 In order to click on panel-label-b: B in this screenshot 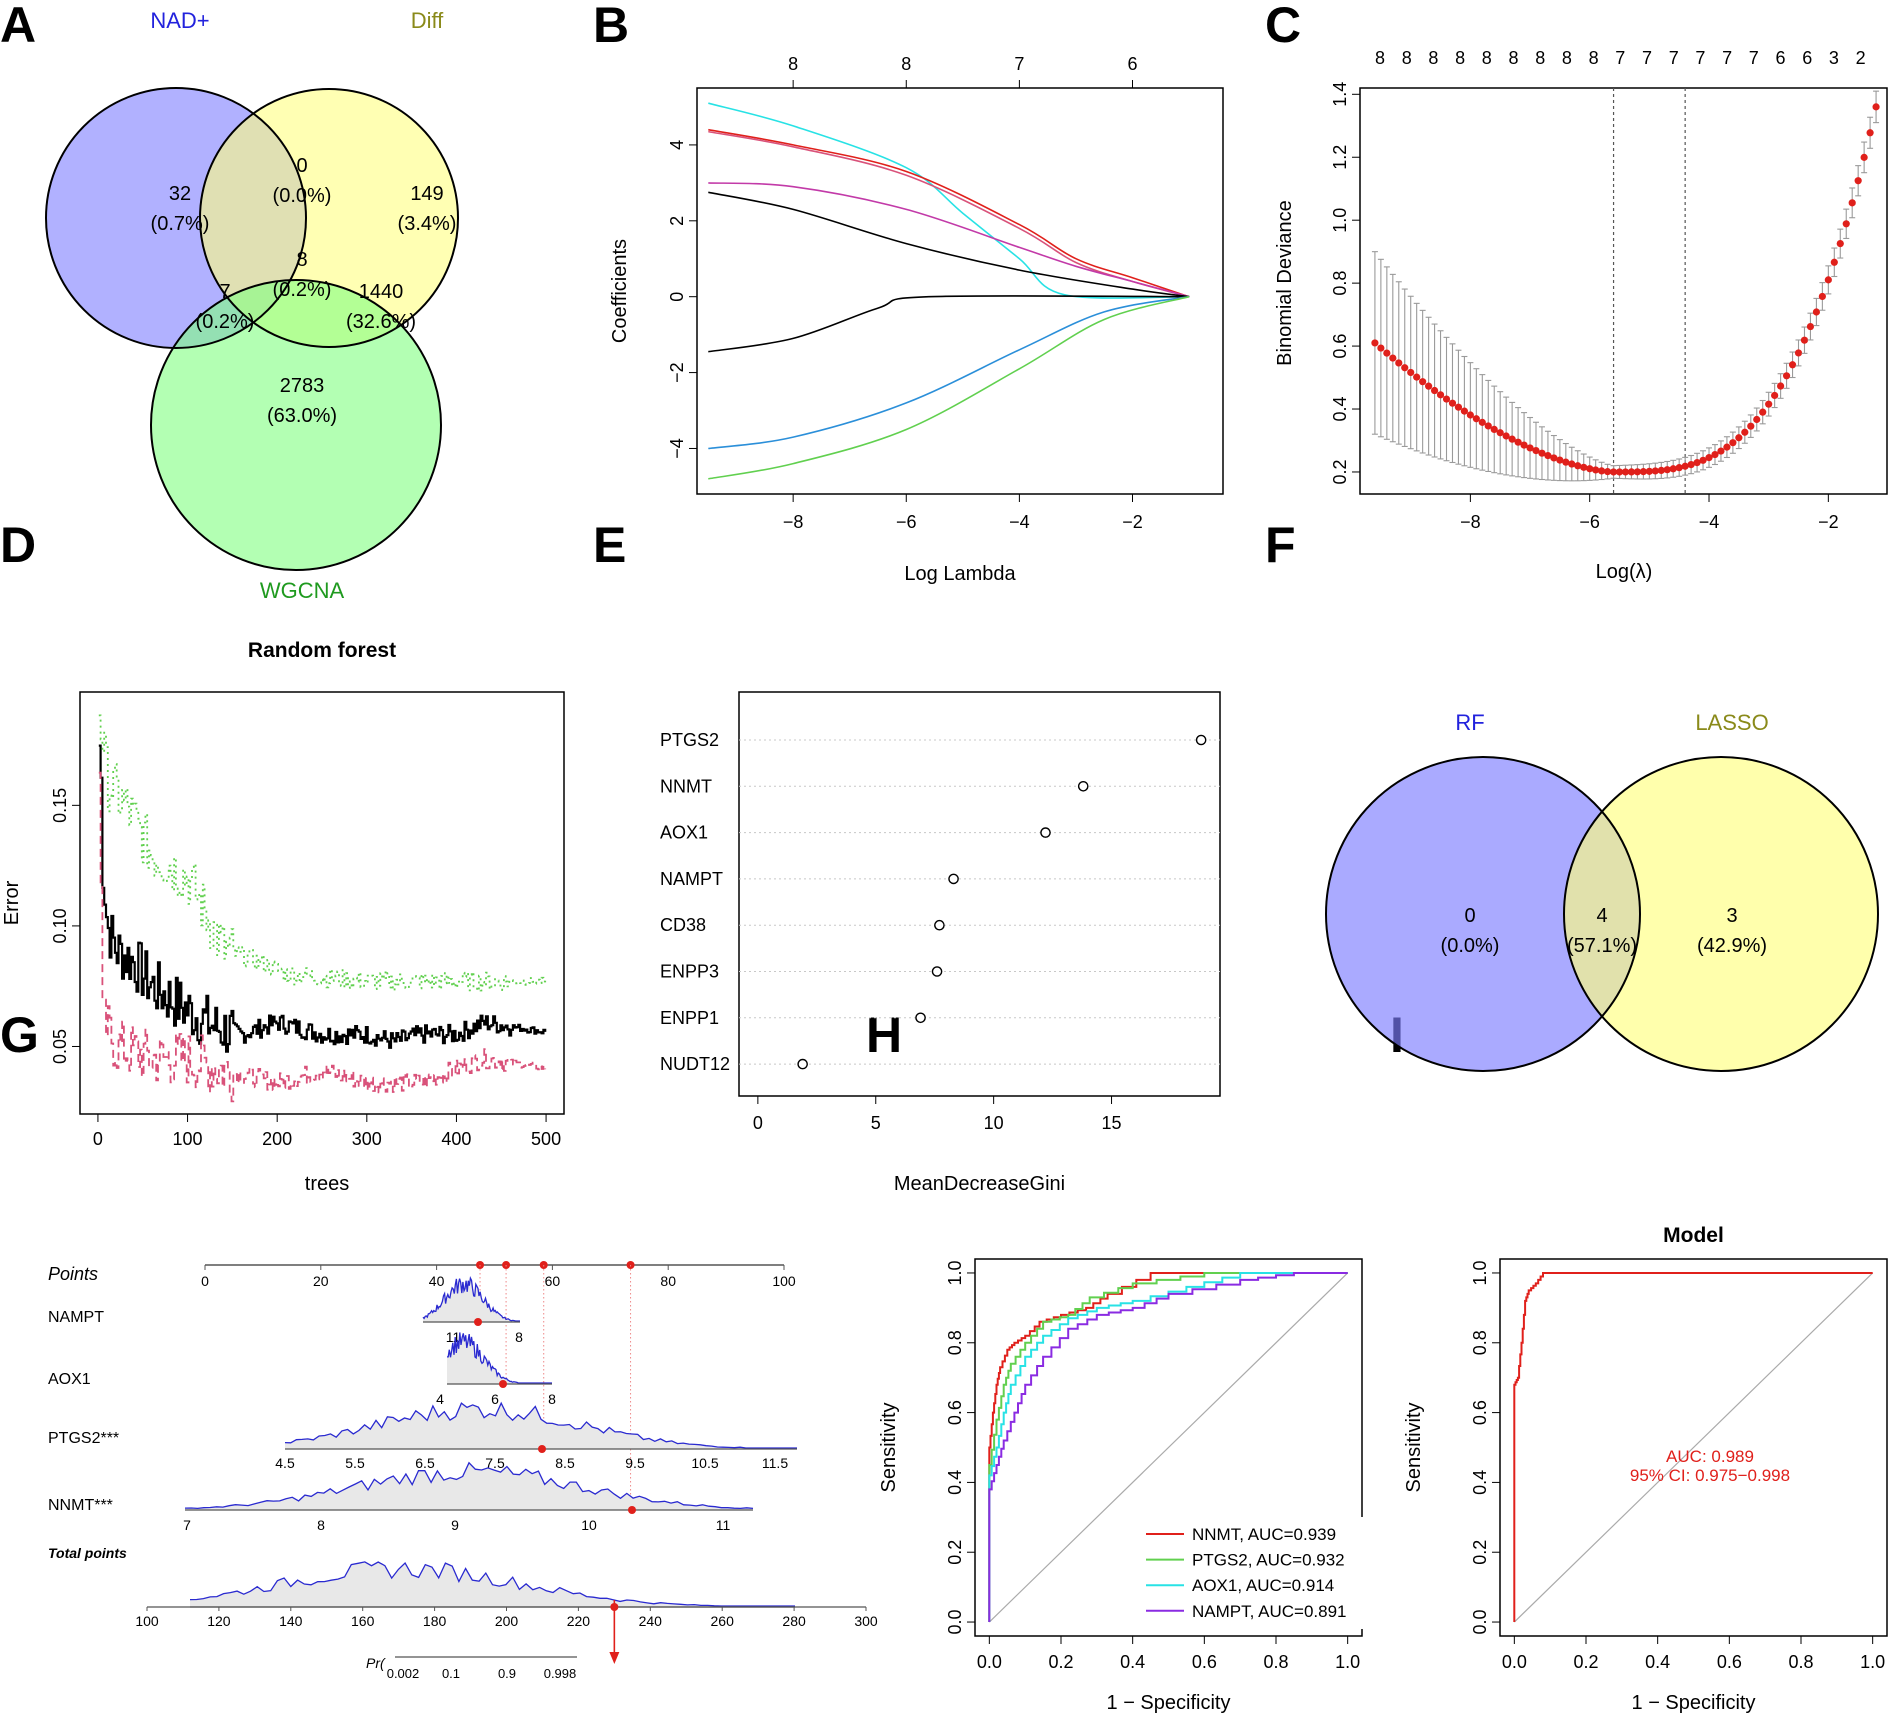, I will do `click(611, 26)`.